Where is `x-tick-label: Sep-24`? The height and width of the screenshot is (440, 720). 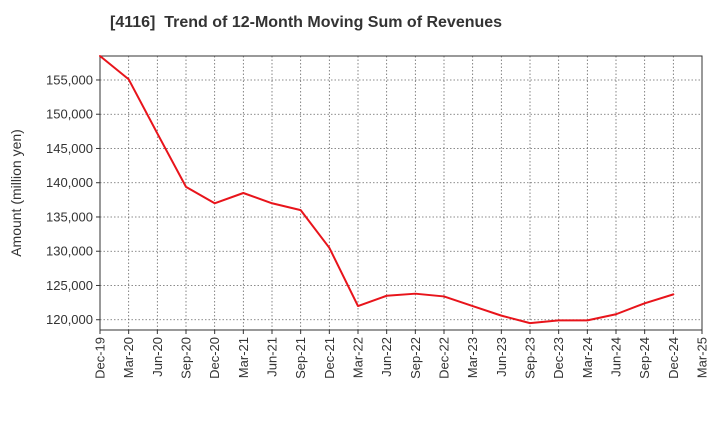 x-tick-label: Sep-24 is located at coordinates (644, 358).